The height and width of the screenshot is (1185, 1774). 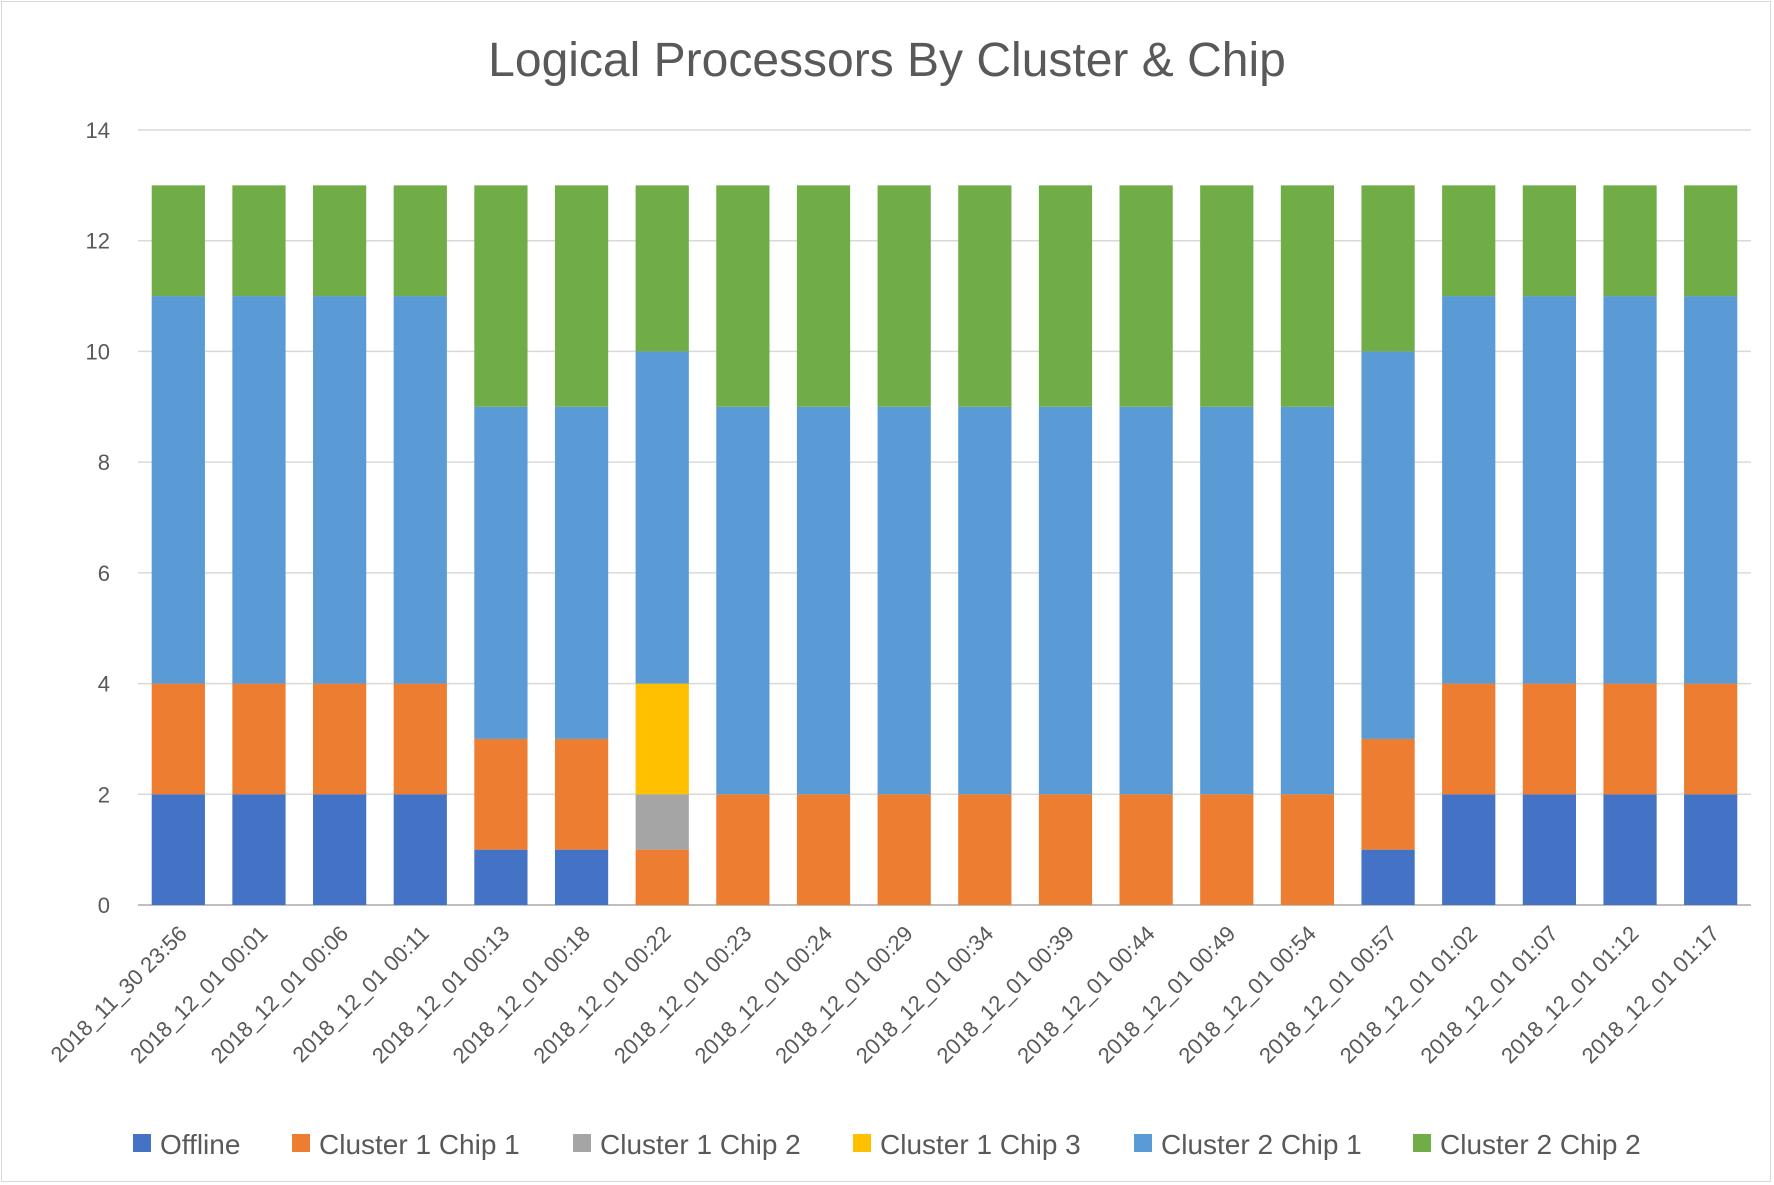 I want to click on y-tick-label: 2, so click(x=104, y=794).